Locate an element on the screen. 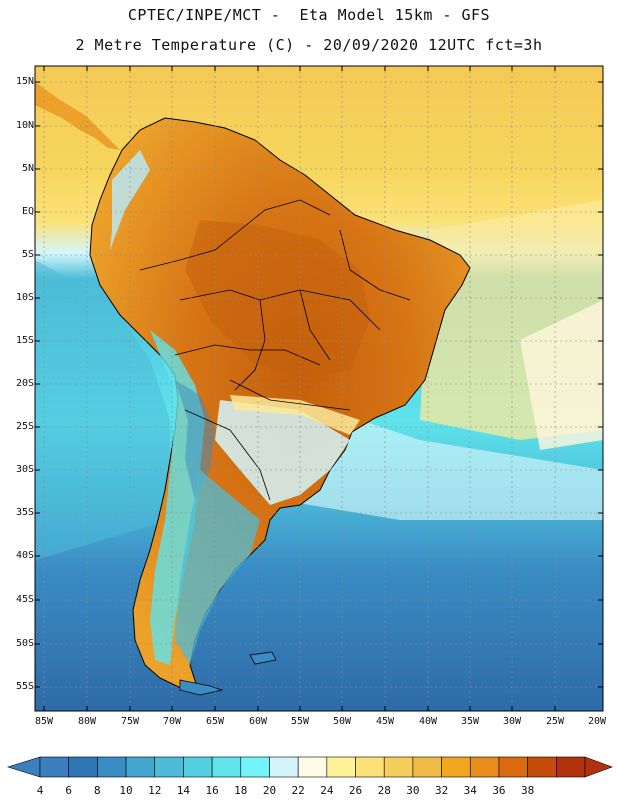 This screenshot has width=618, height=800. lon-label: 35W is located at coordinates (470, 721).